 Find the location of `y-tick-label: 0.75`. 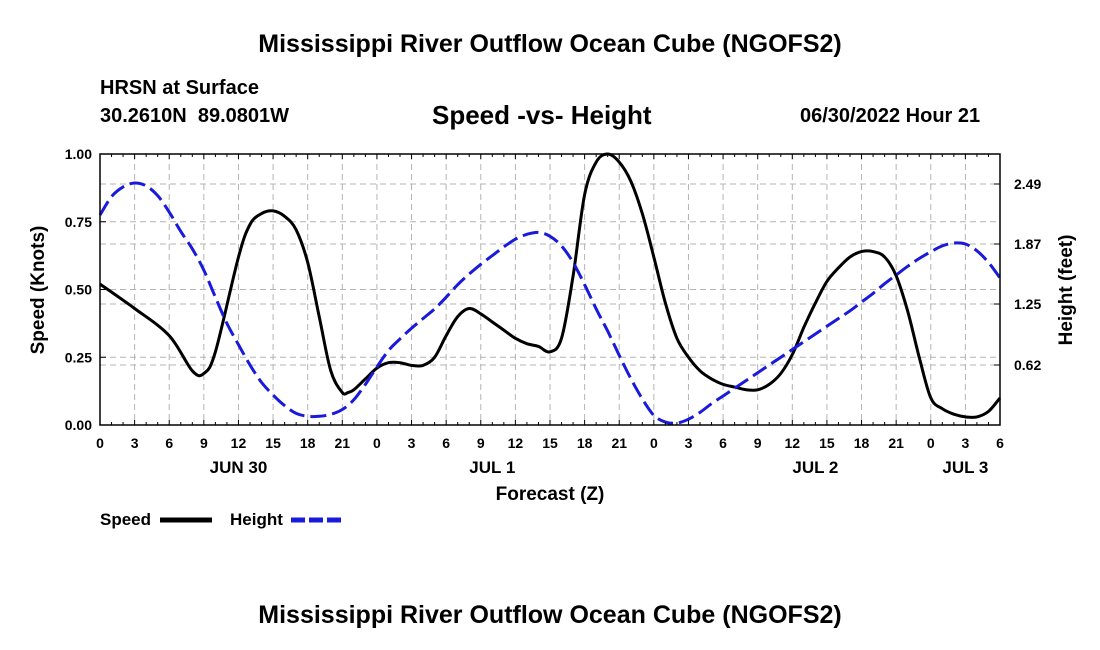

y-tick-label: 0.75 is located at coordinates (78, 222).